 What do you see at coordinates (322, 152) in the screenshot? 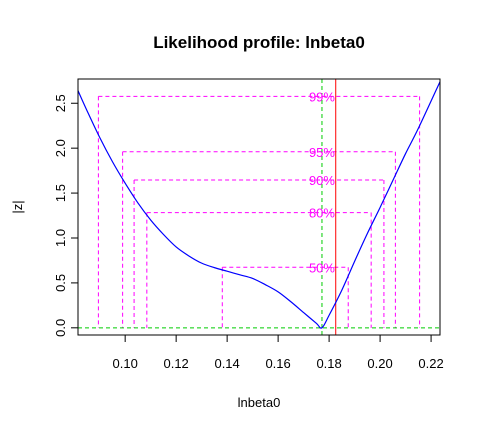
I see `level-label-3: 95%` at bounding box center [322, 152].